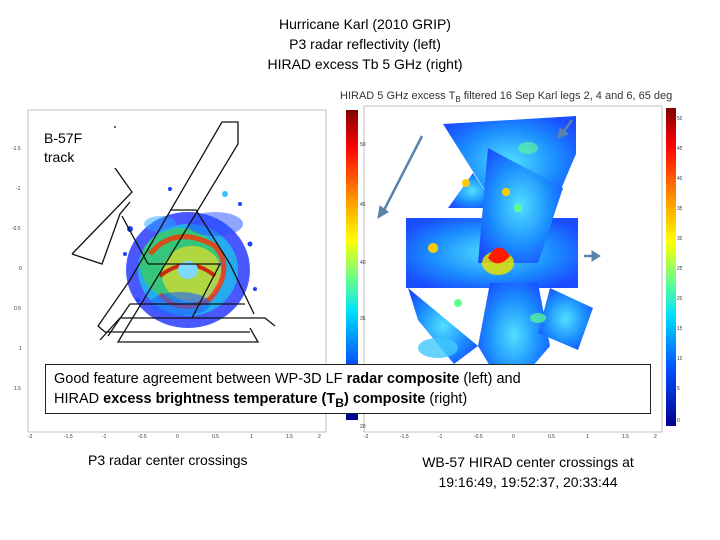 The height and width of the screenshot is (540, 720). I want to click on hirad-colorbar-tick: 25, so click(679, 269).